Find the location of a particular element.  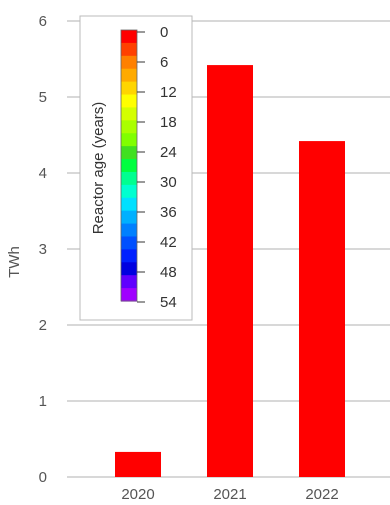

colorbar-tick-label: 54 is located at coordinates (168, 302).